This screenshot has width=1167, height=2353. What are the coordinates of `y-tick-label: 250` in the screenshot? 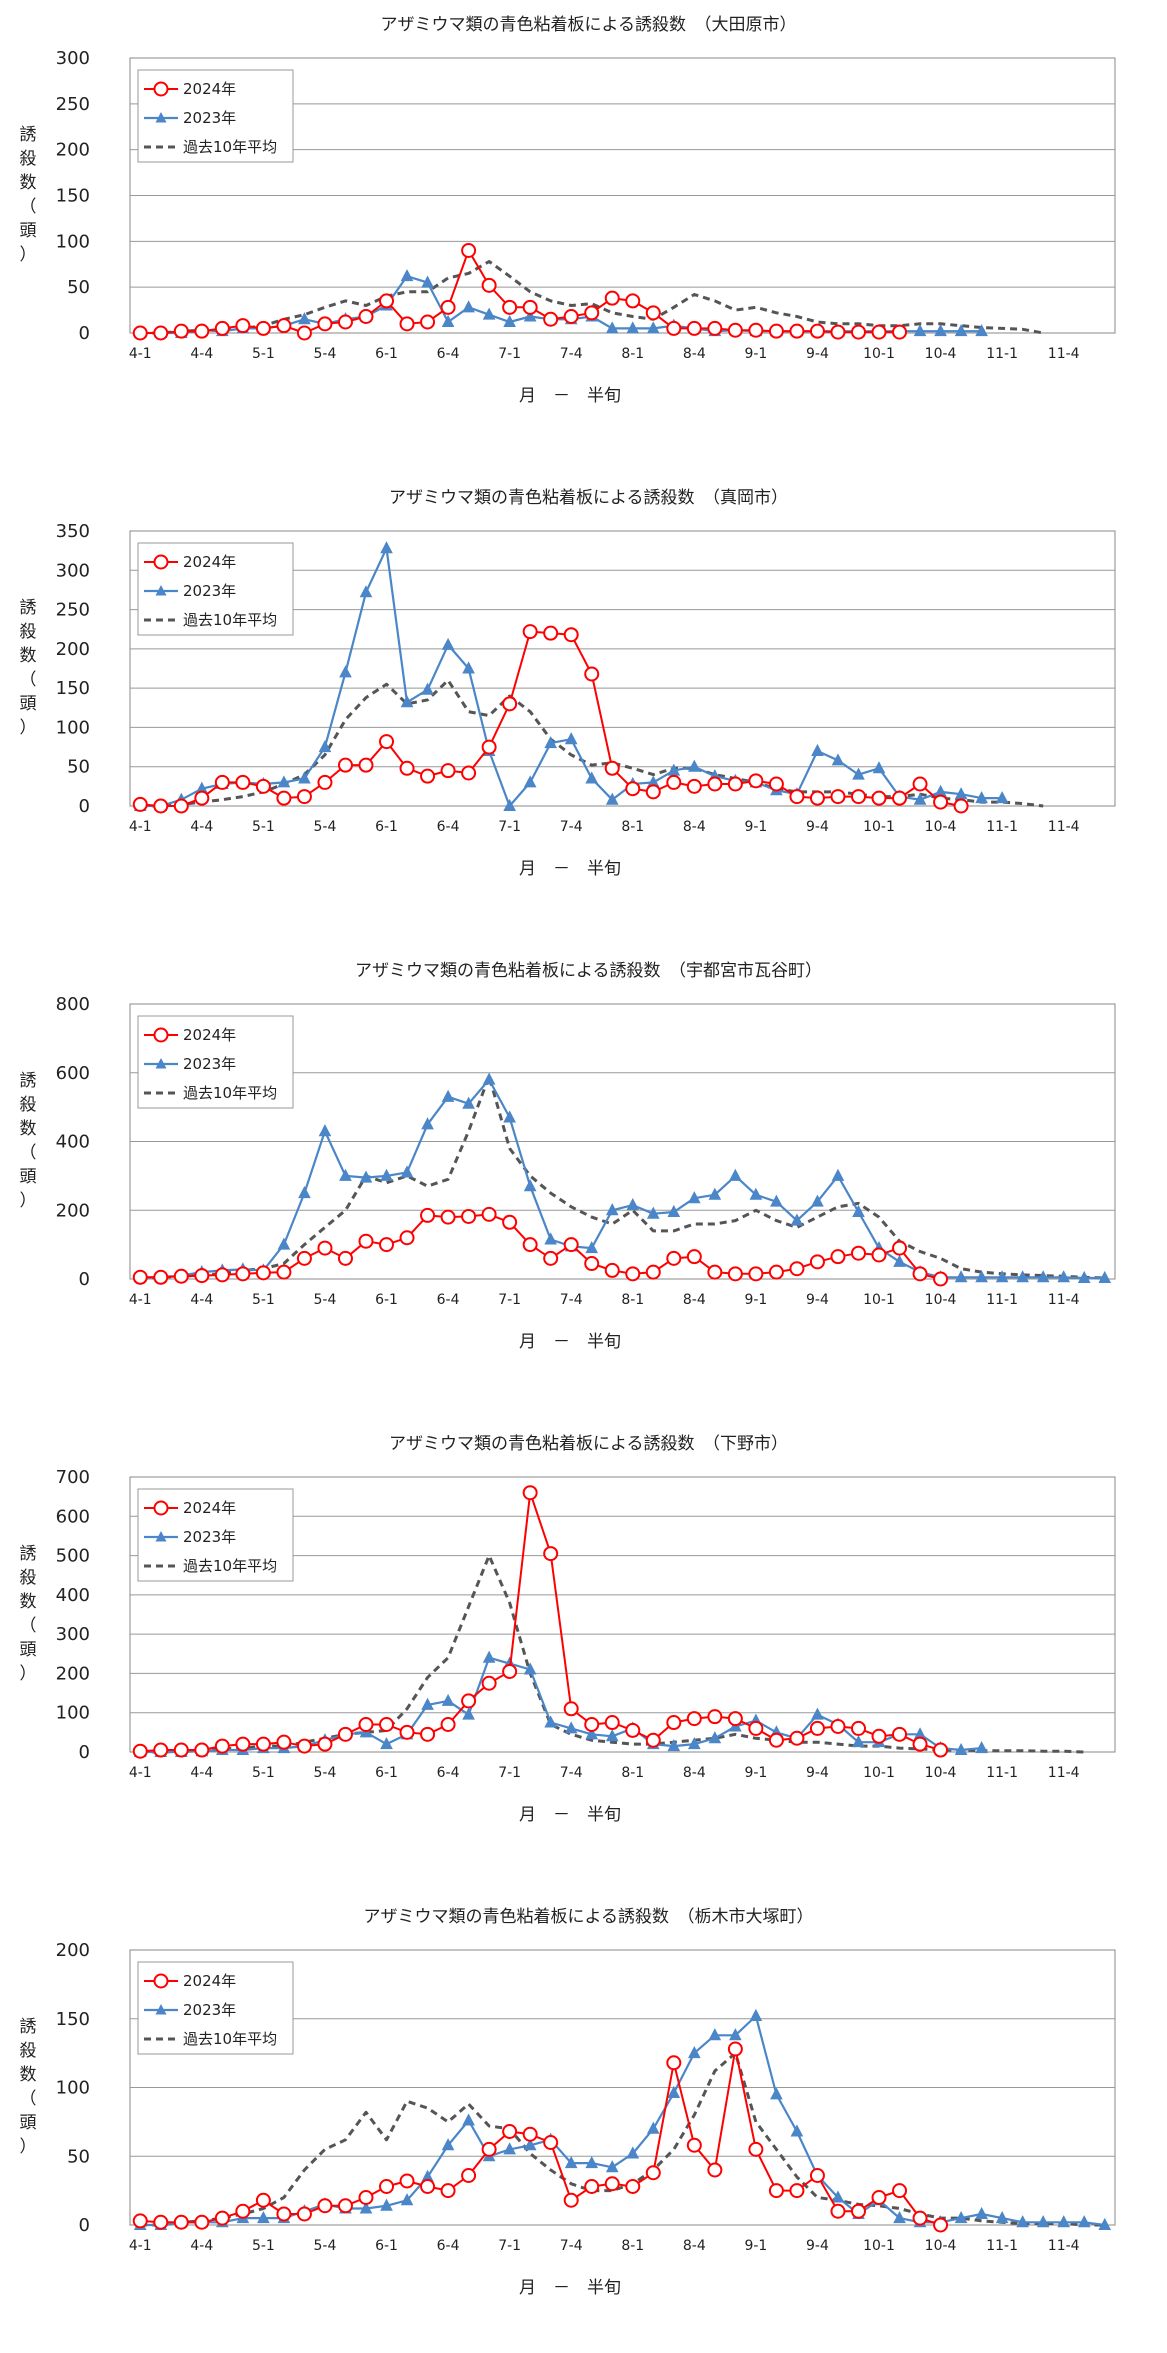 It's located at (73, 104).